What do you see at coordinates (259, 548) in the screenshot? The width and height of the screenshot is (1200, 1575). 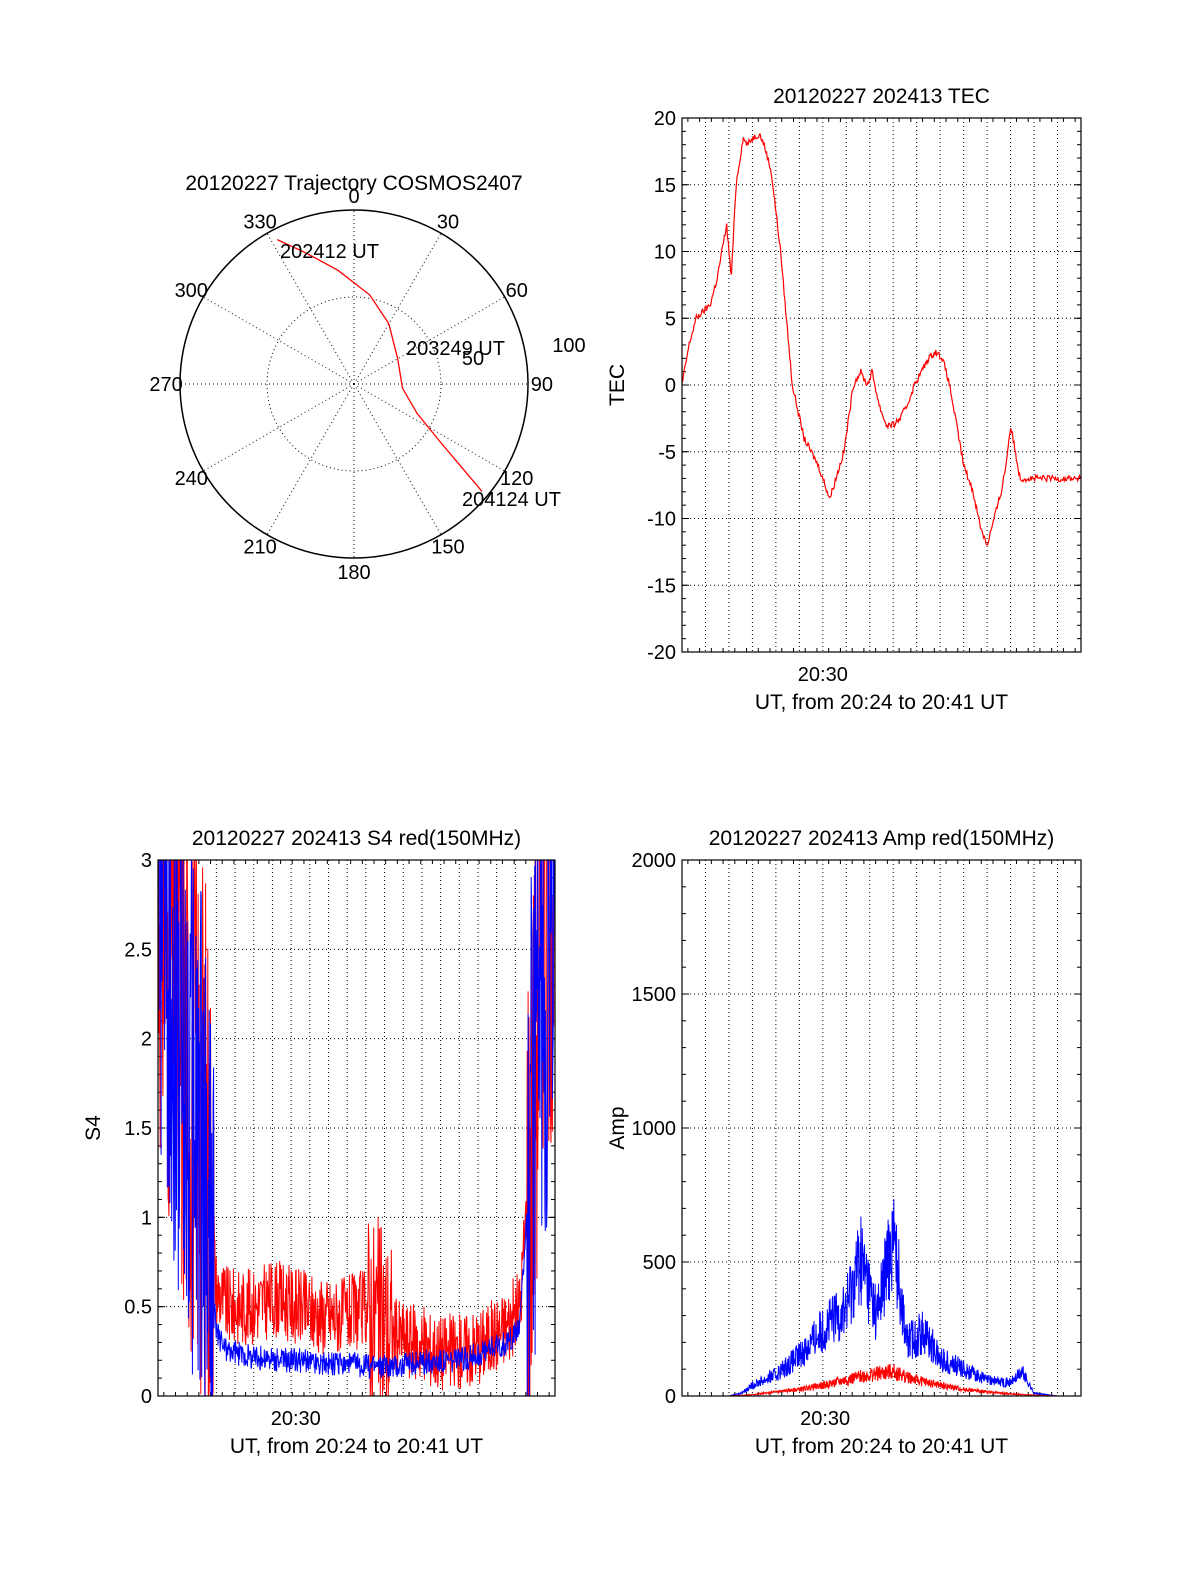 I see `azimuth-label: 210` at bounding box center [259, 548].